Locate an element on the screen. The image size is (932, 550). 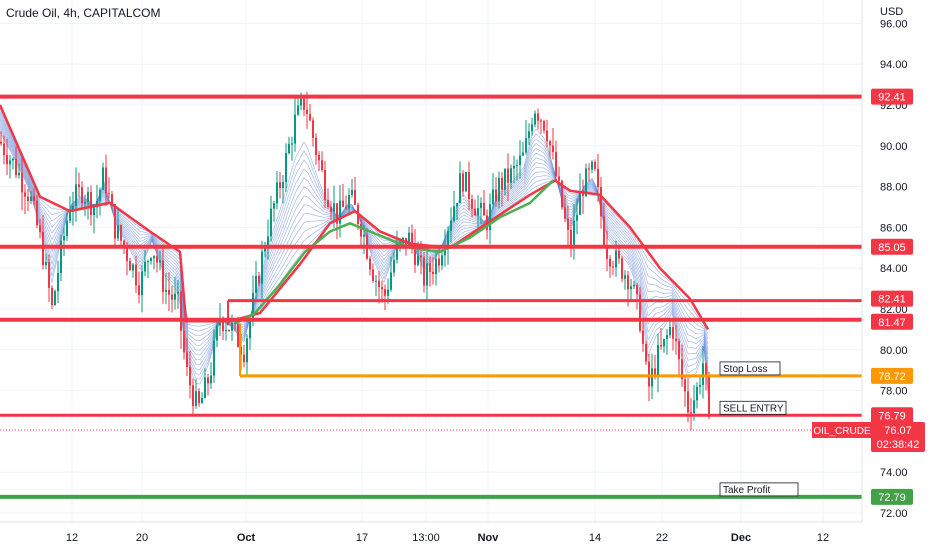
sell-entry-annotation: SELL ENTRY is located at coordinates (753, 408).